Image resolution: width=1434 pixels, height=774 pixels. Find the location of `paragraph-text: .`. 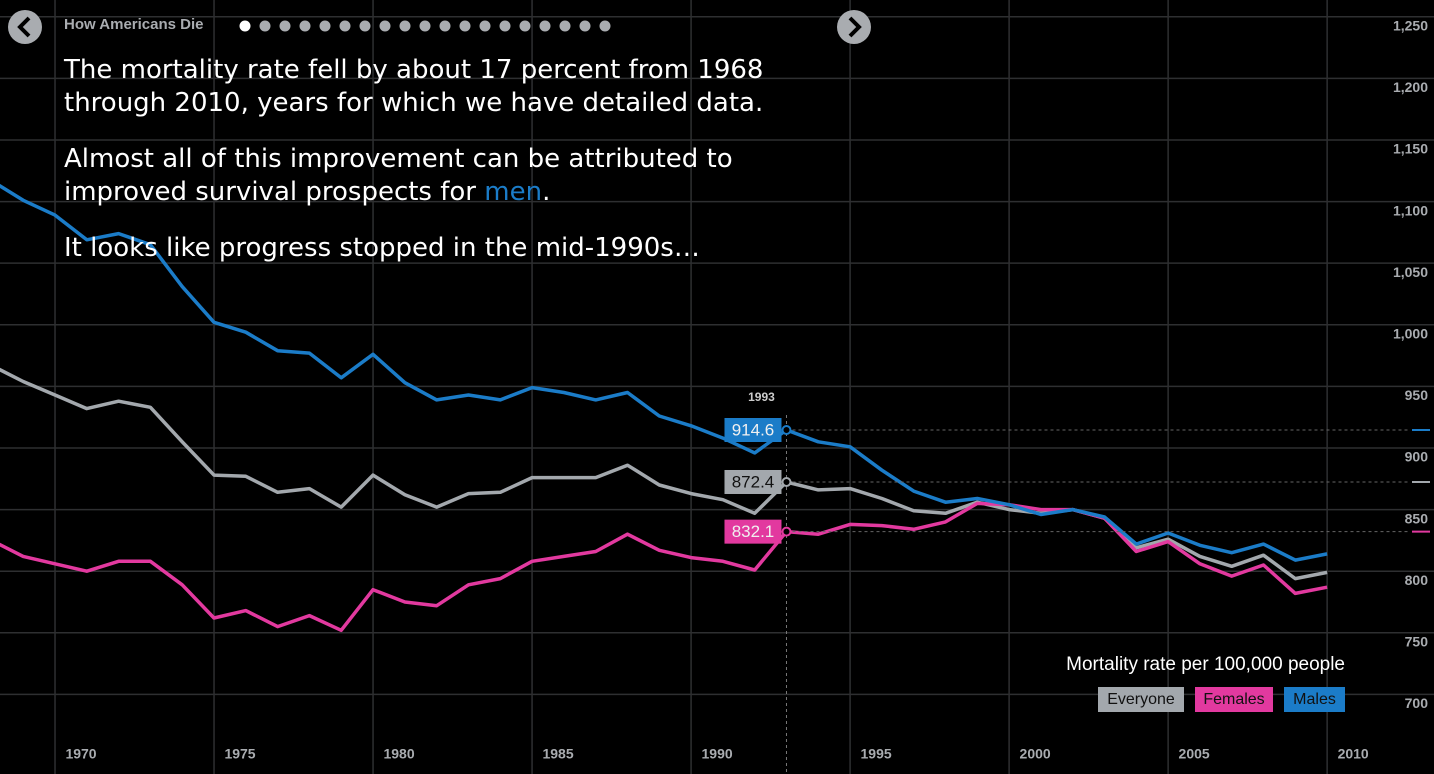

paragraph-text: . is located at coordinates (546, 192).